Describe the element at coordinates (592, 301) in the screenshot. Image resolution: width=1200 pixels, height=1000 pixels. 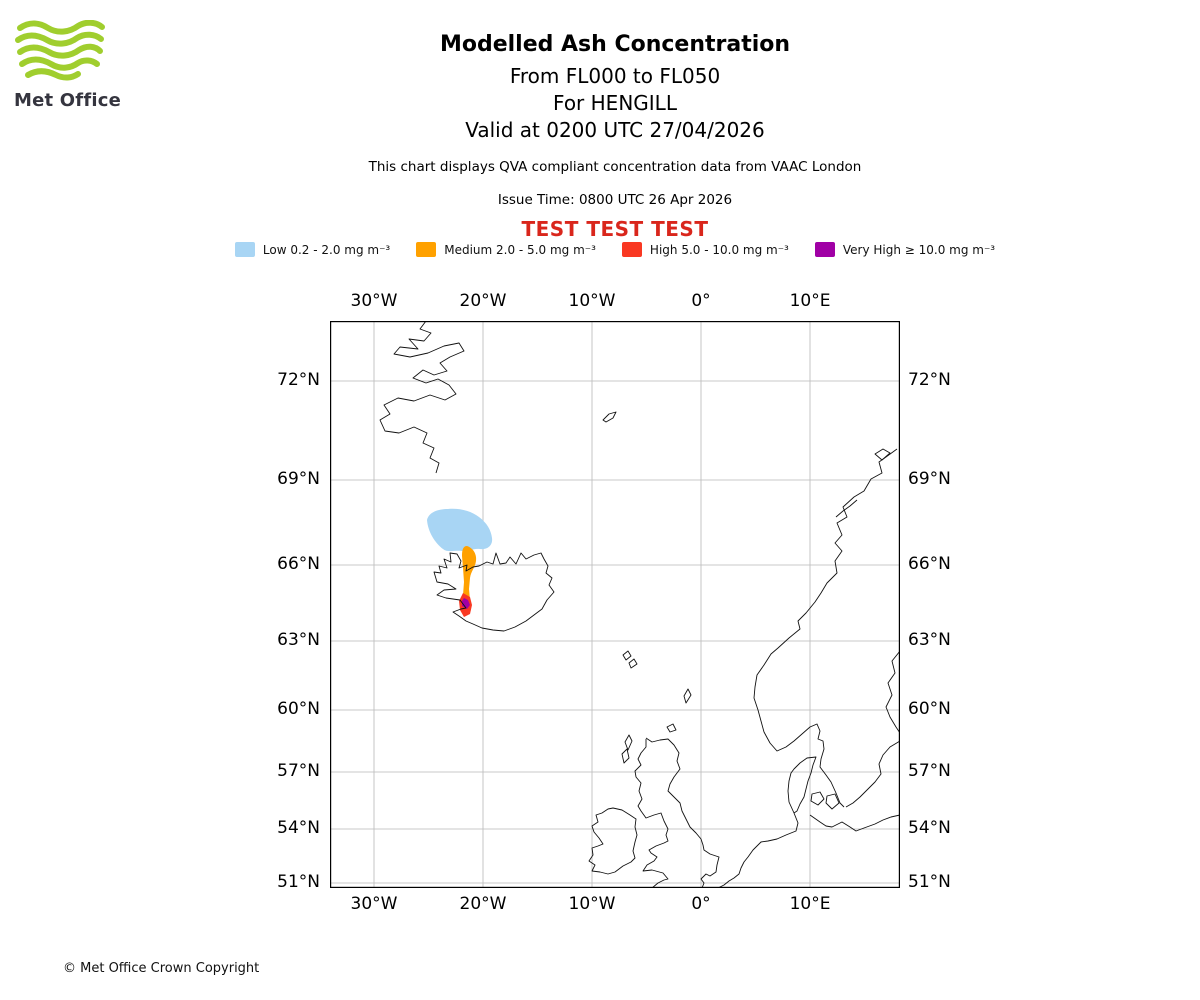
I see `lon-label-top-10w: 10°W` at that location.